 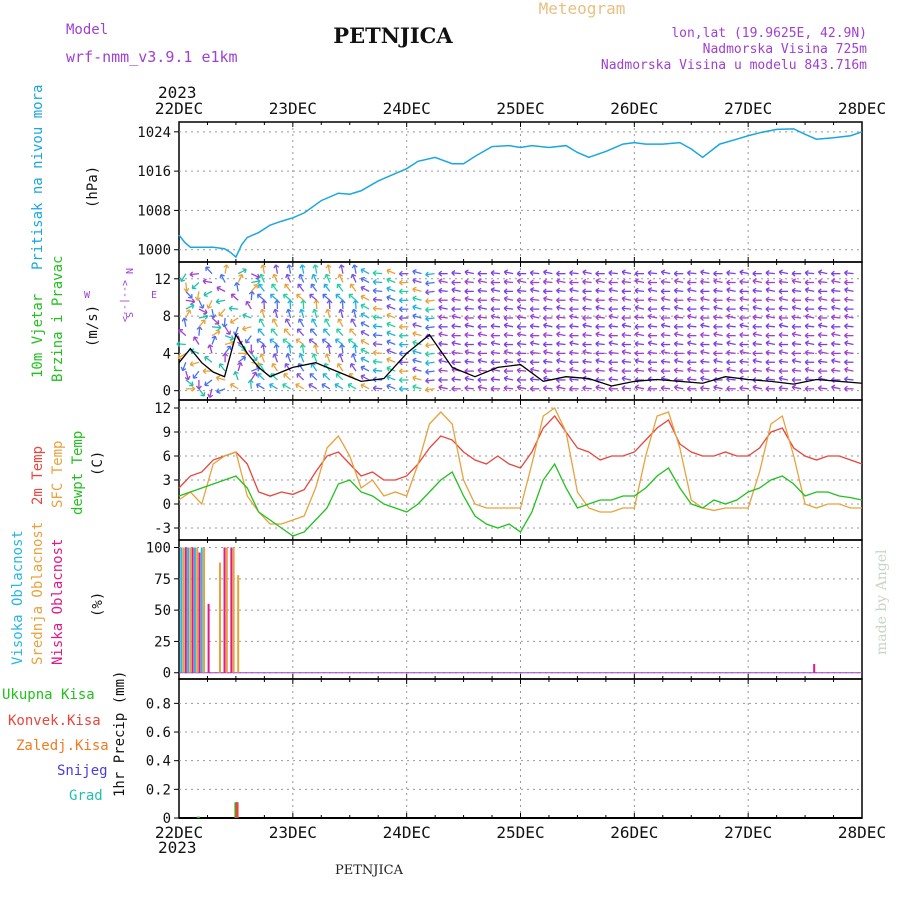 What do you see at coordinates (120, 295) in the screenshot?
I see `compass-rose: N <--|--> S W E` at bounding box center [120, 295].